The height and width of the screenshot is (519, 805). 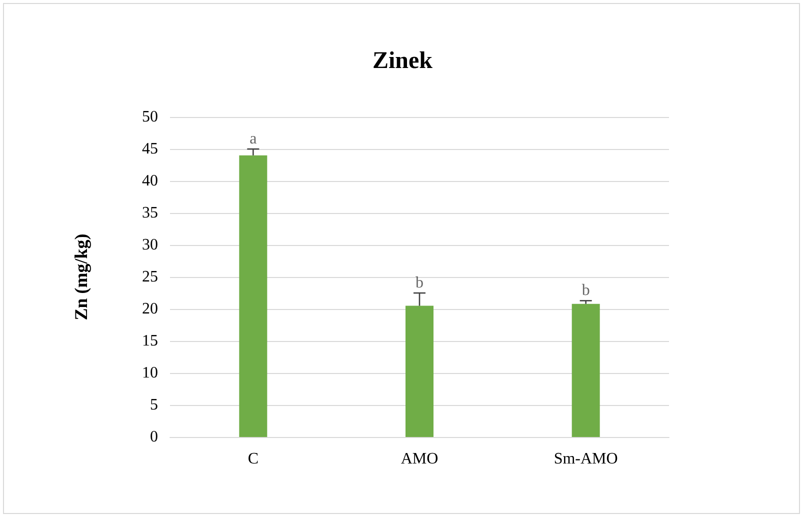 What do you see at coordinates (419, 459) in the screenshot?
I see `x-tick-label: AMO` at bounding box center [419, 459].